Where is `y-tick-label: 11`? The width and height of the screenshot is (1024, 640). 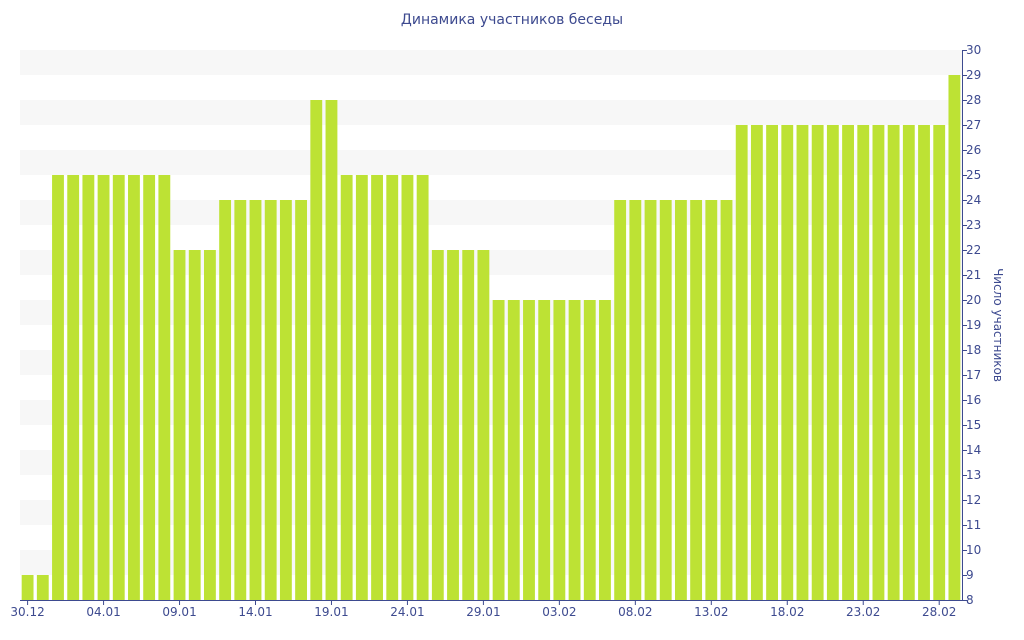
y-tick-label: 11 is located at coordinates (973, 525).